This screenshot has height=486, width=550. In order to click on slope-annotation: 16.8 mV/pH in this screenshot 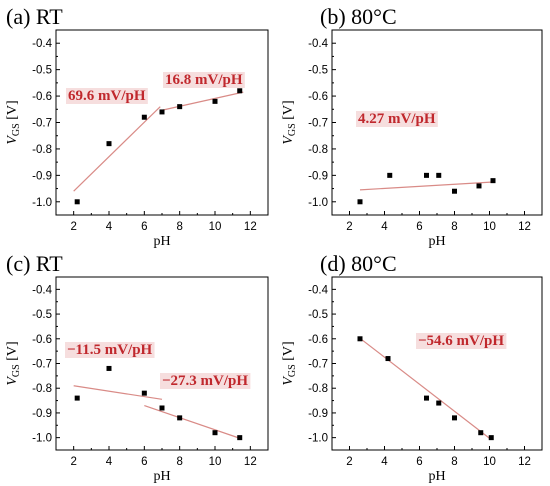, I will do `click(204, 80)`.